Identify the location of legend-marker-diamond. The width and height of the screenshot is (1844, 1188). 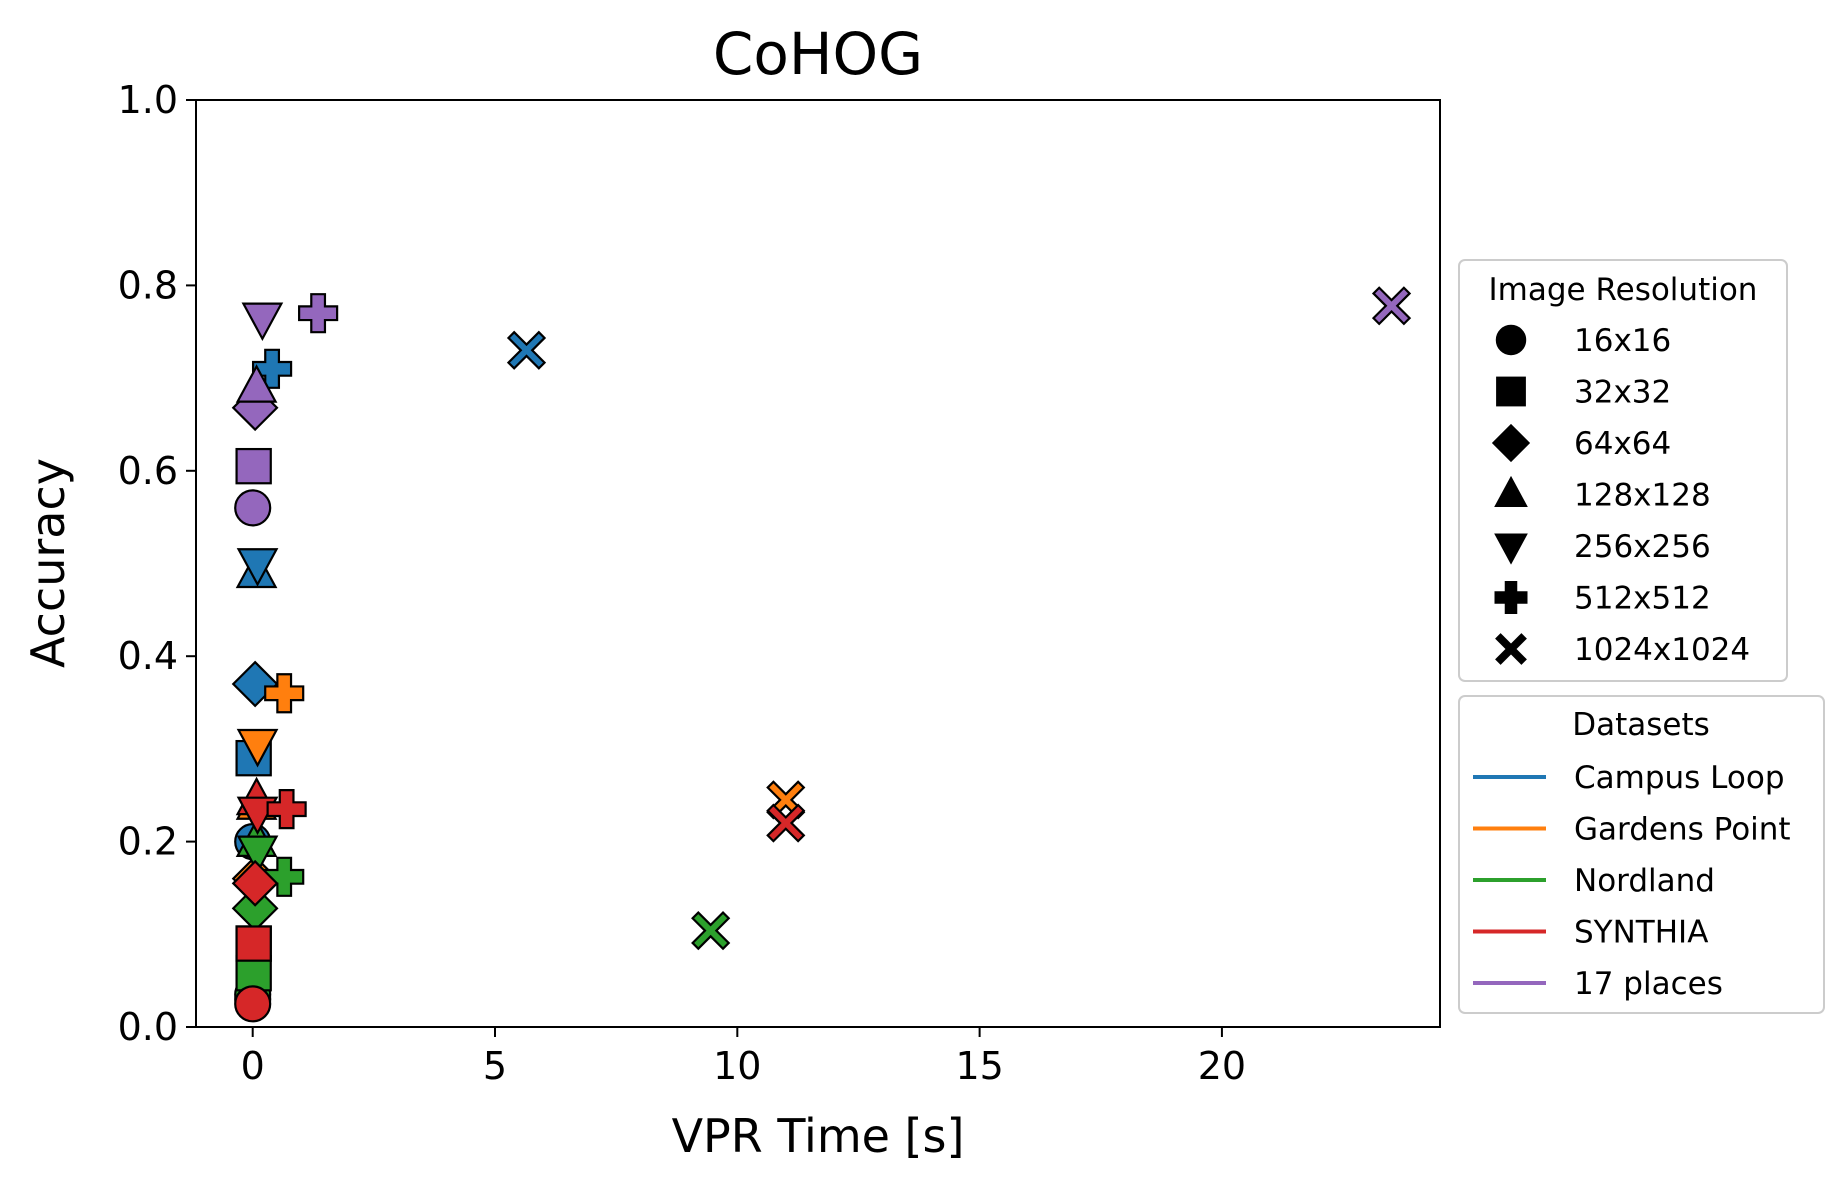
(1511, 443).